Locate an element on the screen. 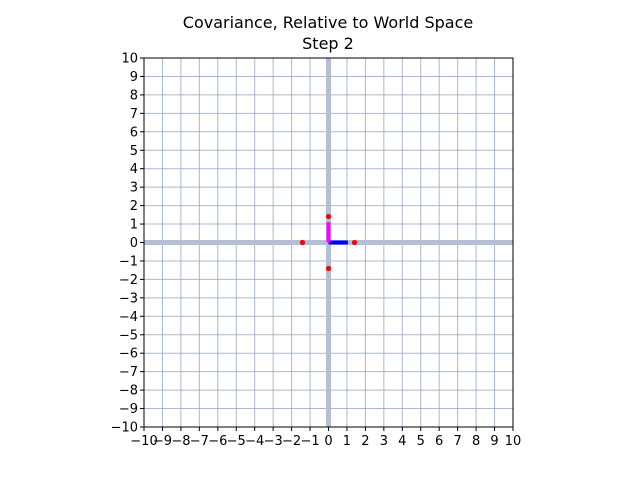  y-tick-label: 9 is located at coordinates (134, 77).